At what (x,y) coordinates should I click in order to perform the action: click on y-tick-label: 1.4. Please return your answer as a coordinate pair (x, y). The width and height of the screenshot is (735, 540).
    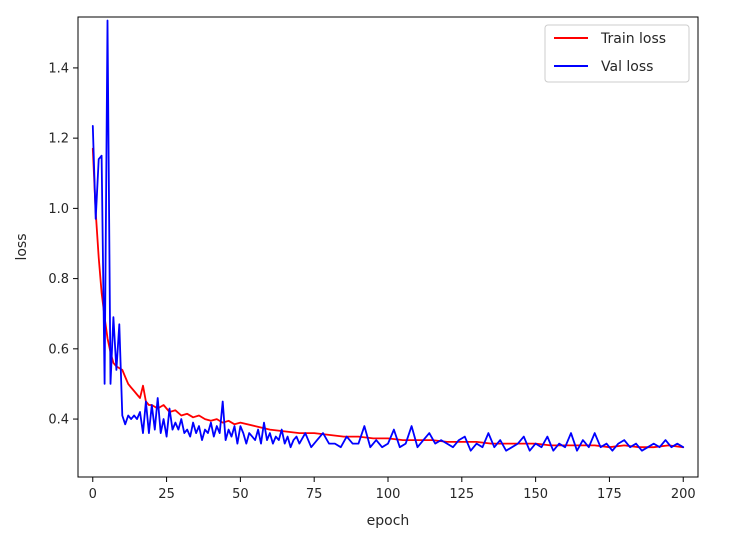
    Looking at the image, I should click on (58, 68).